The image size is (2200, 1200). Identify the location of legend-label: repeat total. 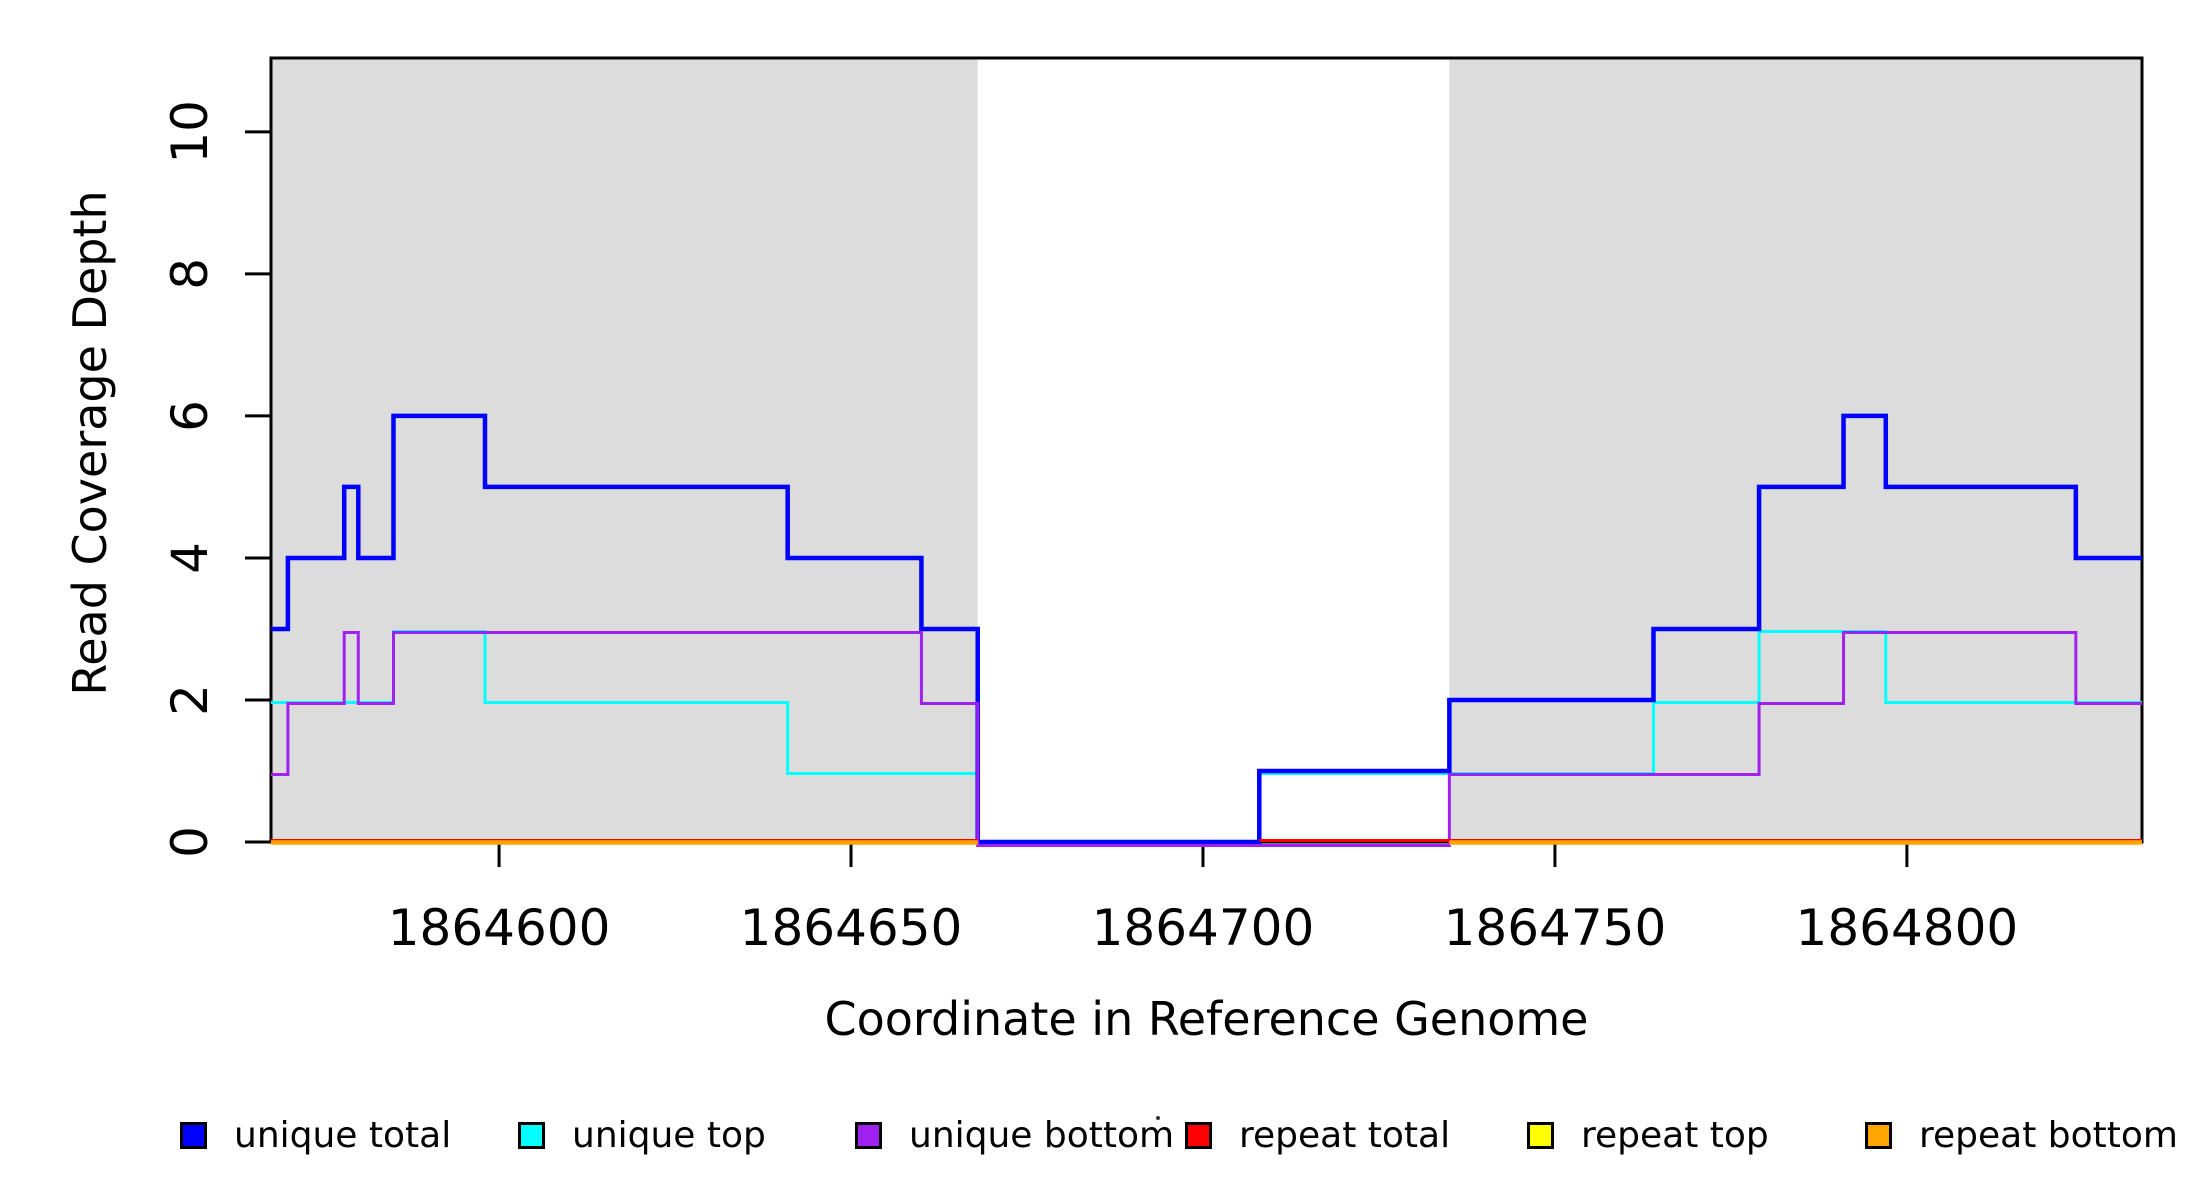
(1345, 1135).